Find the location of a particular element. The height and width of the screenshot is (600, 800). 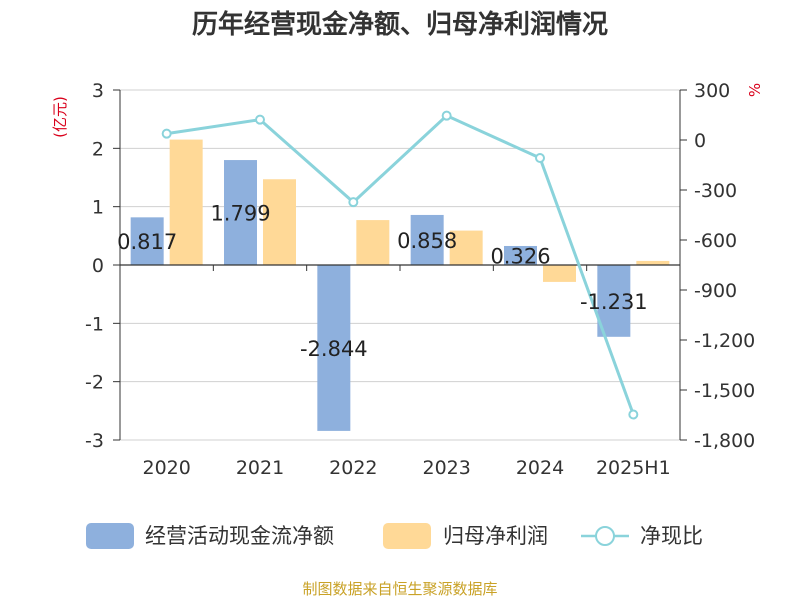

data-label-cash-flow: 0.326 is located at coordinates (520, 256).